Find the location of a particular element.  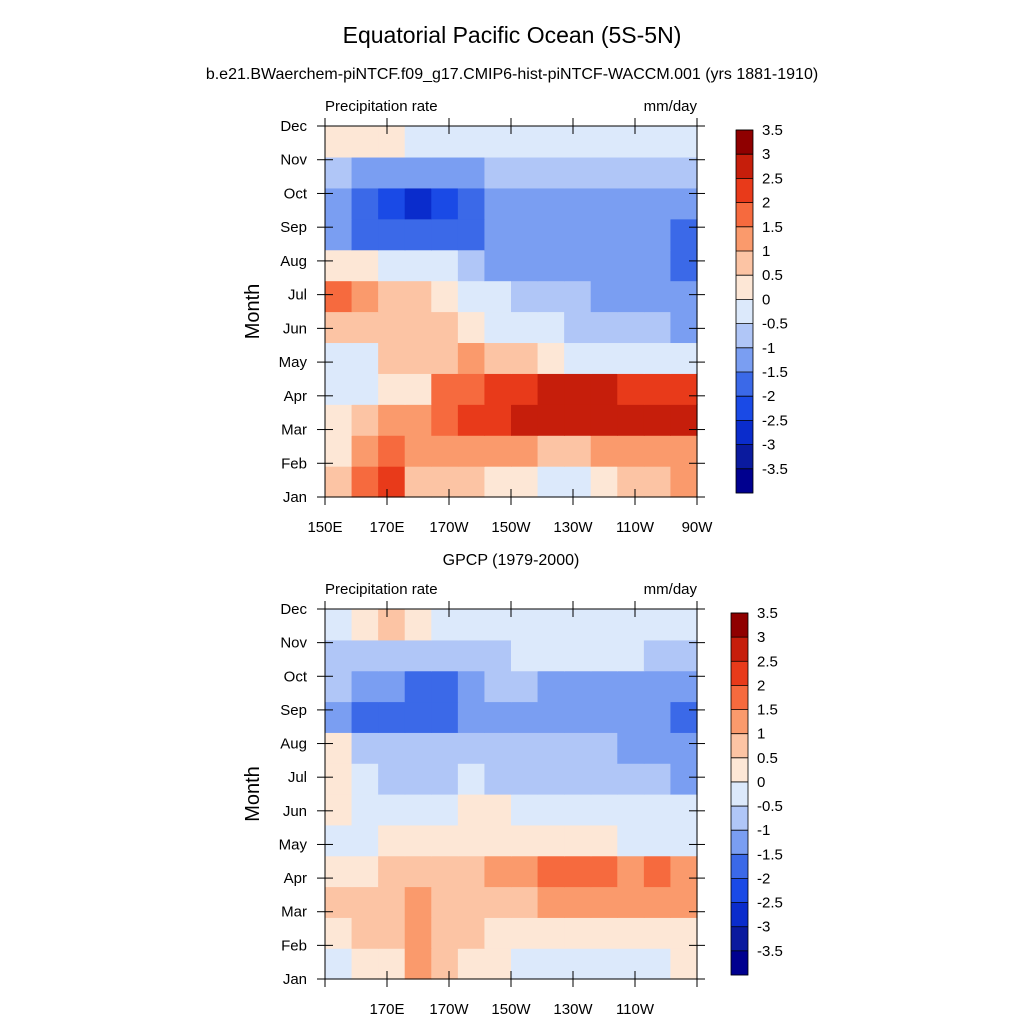

colorbar-label: 1 is located at coordinates (766, 251).